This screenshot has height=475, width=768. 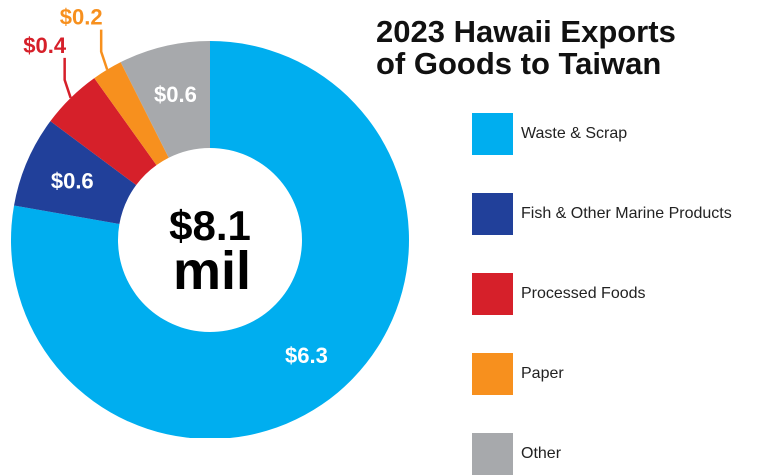 I want to click on legend-item-paper: Paper, so click(x=620, y=374).